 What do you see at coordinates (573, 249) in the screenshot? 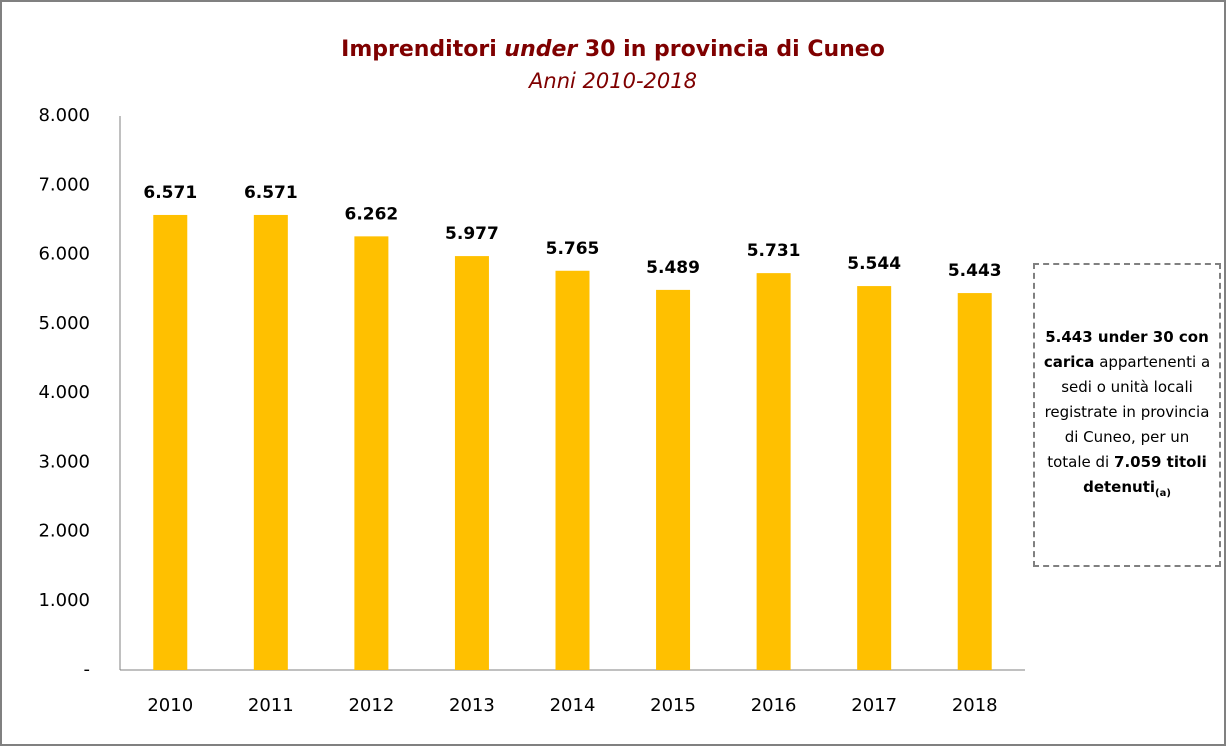
I see `data-label: 5.765` at bounding box center [573, 249].